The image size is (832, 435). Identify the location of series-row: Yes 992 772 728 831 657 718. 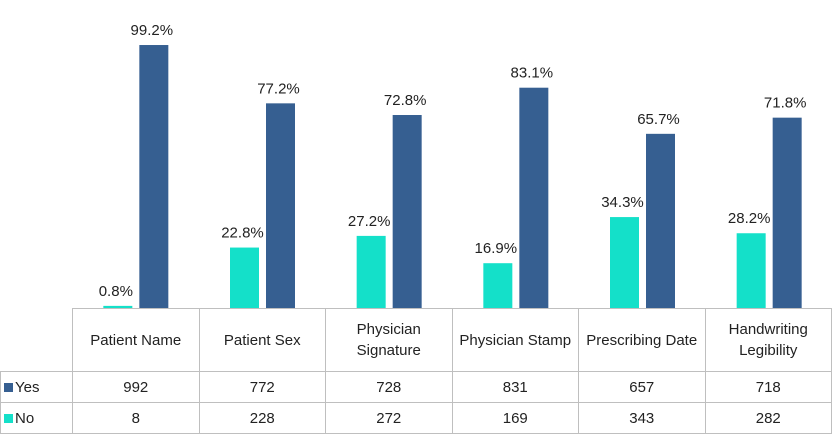
(416, 387).